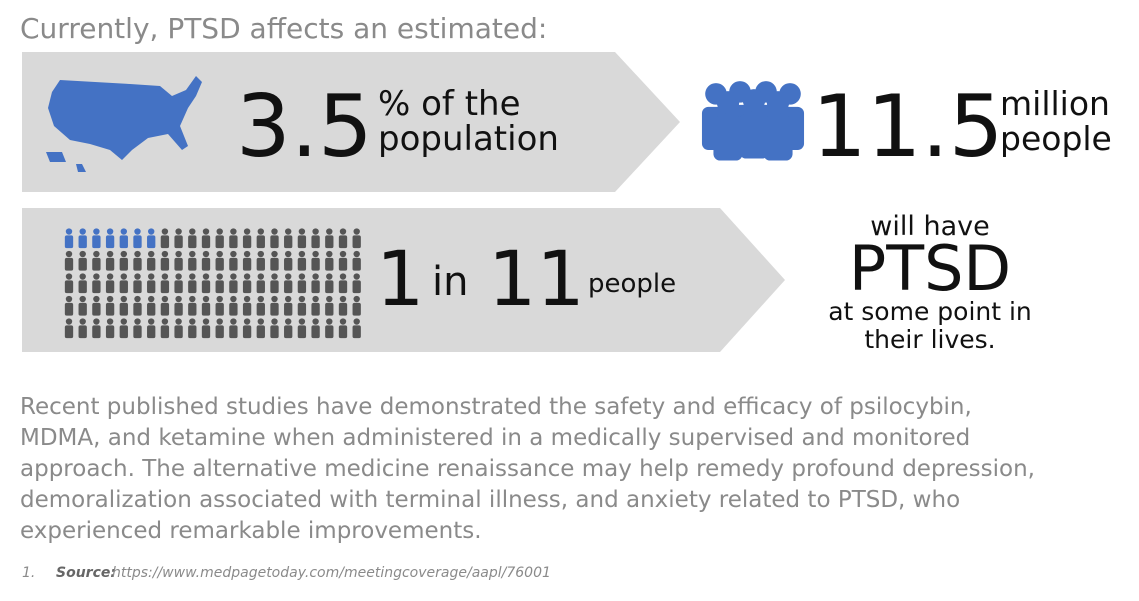 The width and height of the screenshot is (1139, 601). What do you see at coordinates (251, 531) in the screenshot?
I see `body-line: experienced remarkable improvements.` at bounding box center [251, 531].